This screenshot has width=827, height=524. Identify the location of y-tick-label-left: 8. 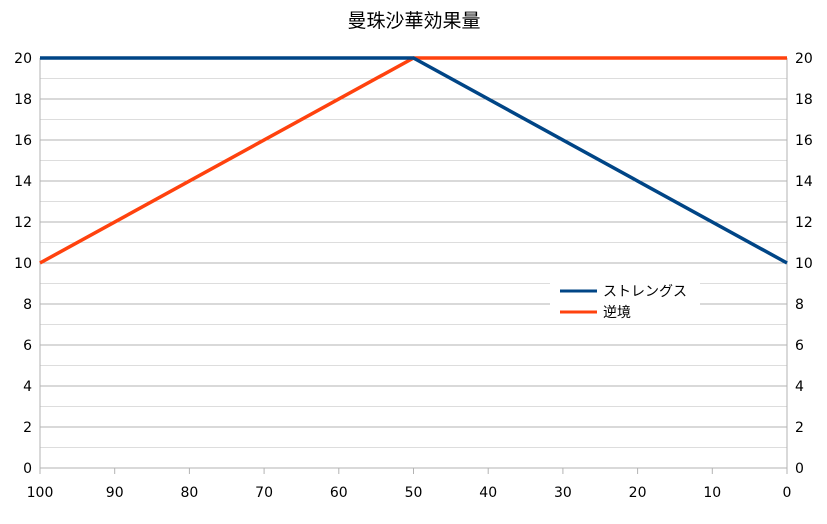
(27, 305).